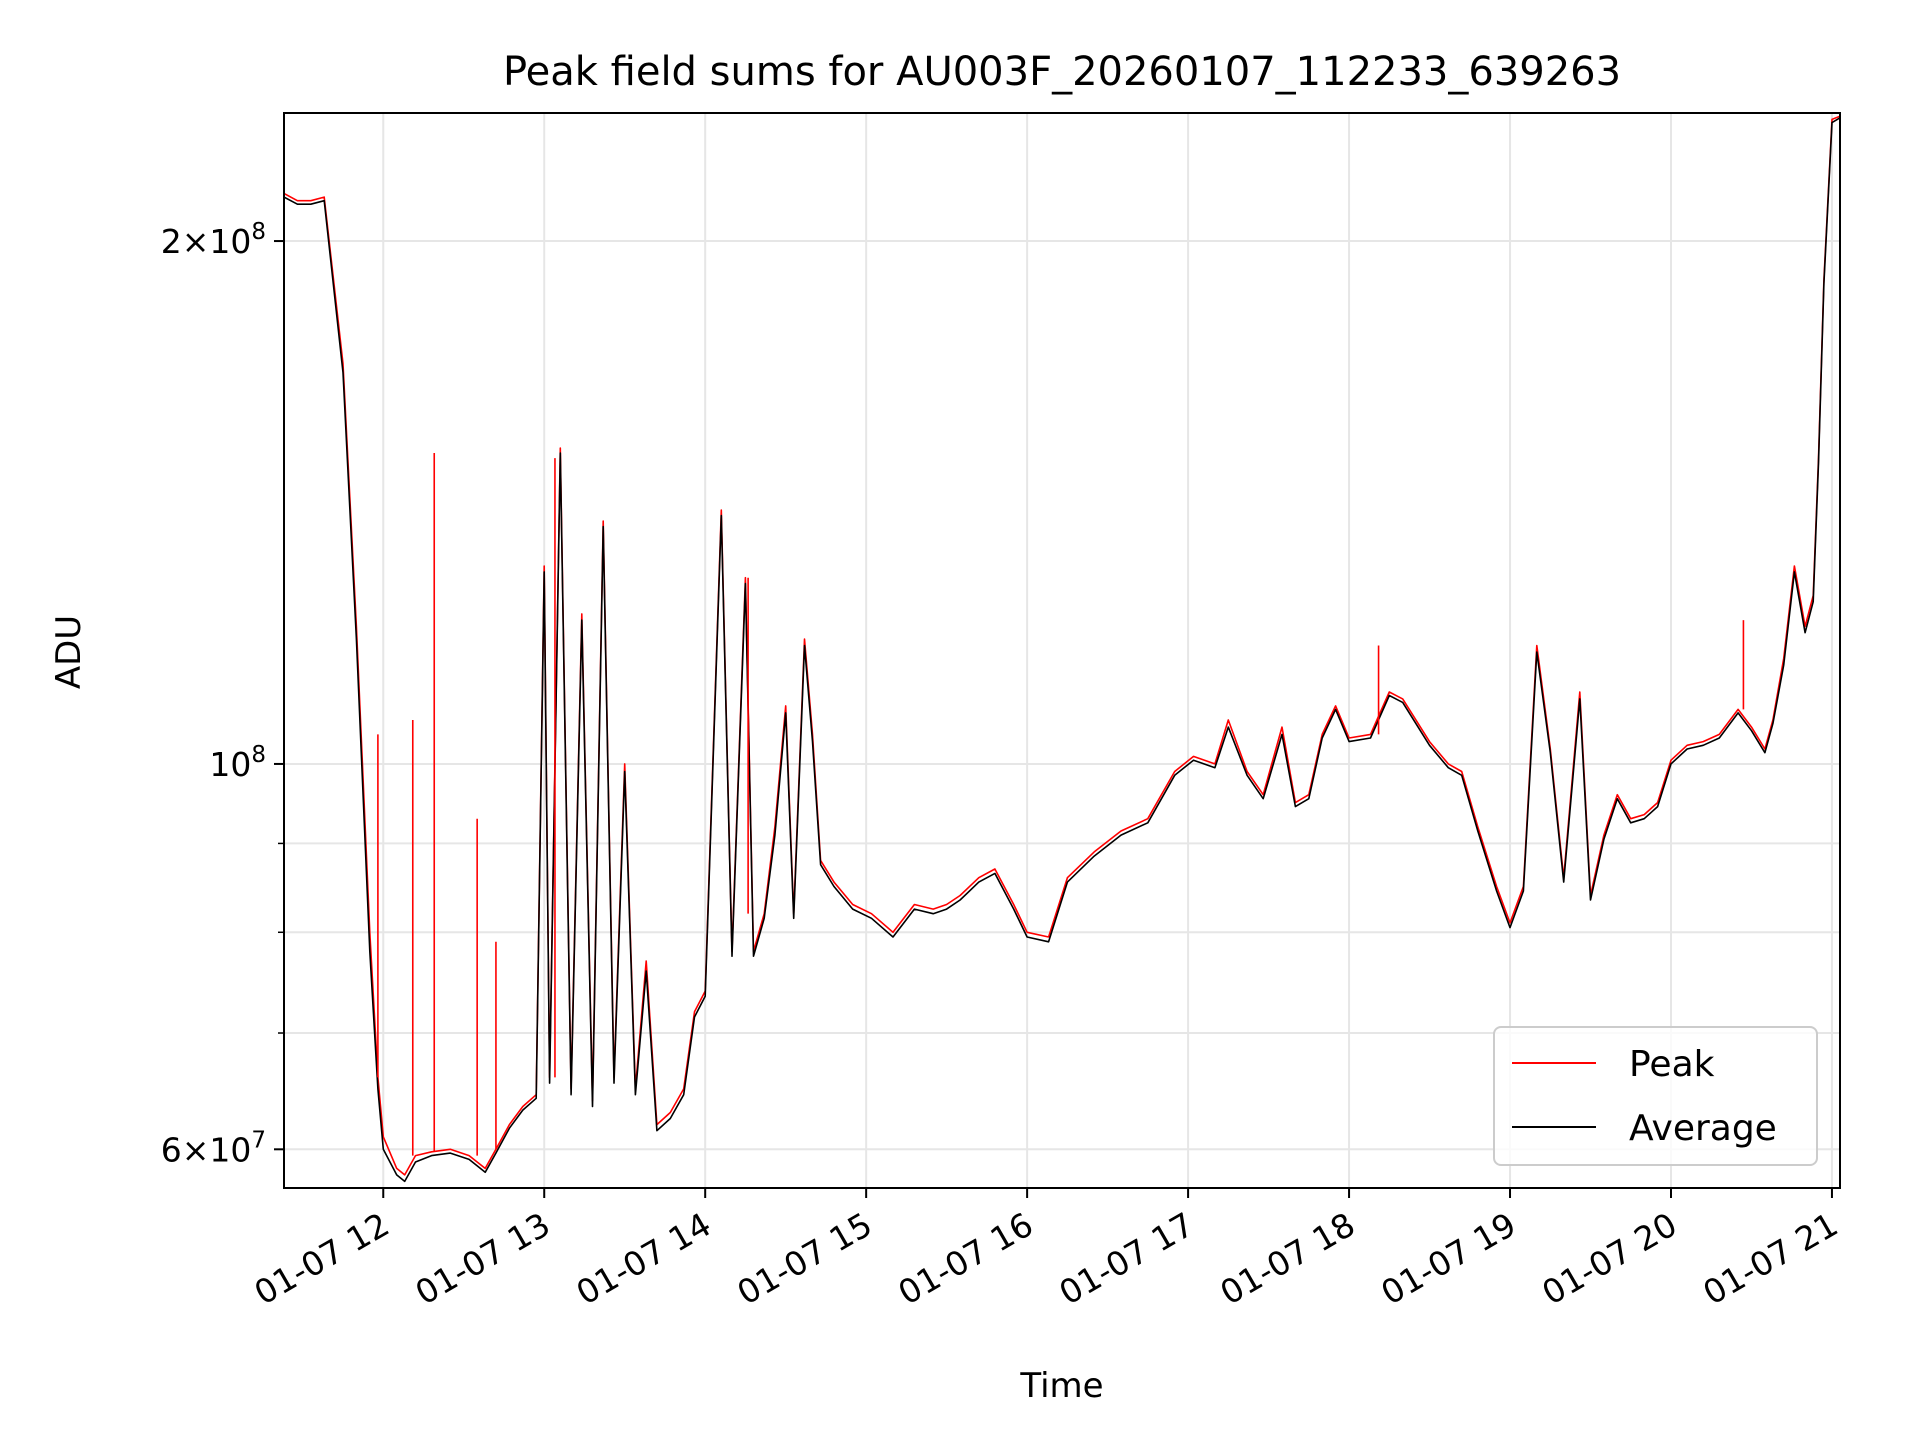  I want to click on y-tick-label: 2×108, so click(213, 240).